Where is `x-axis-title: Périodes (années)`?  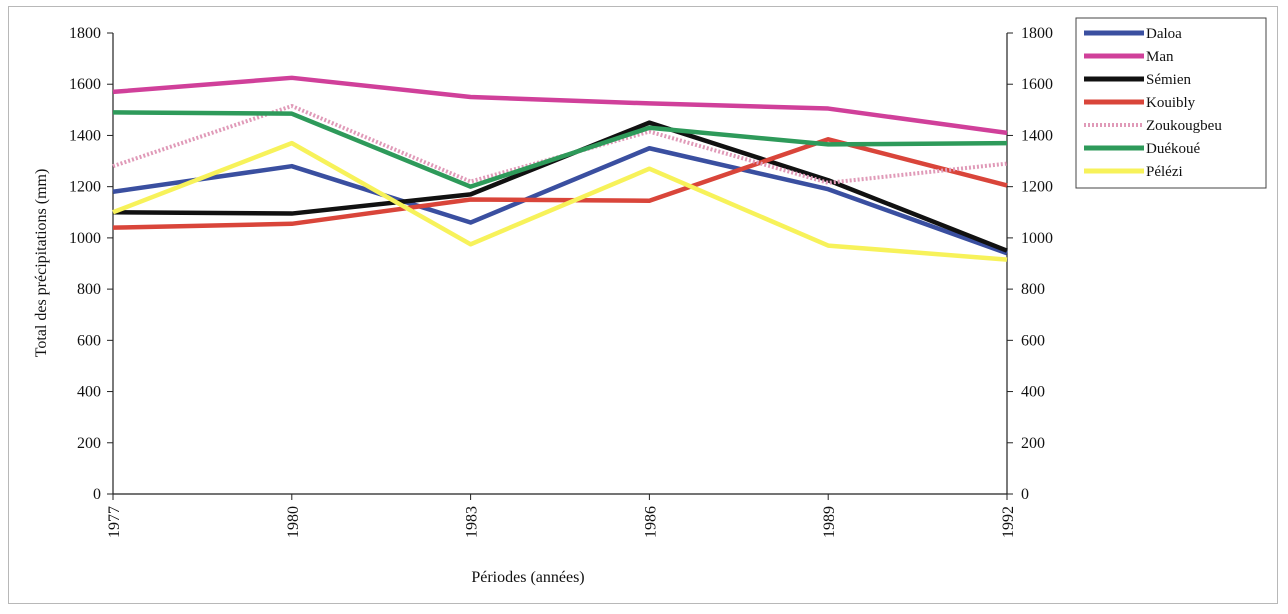 x-axis-title: Périodes (années) is located at coordinates (527, 577).